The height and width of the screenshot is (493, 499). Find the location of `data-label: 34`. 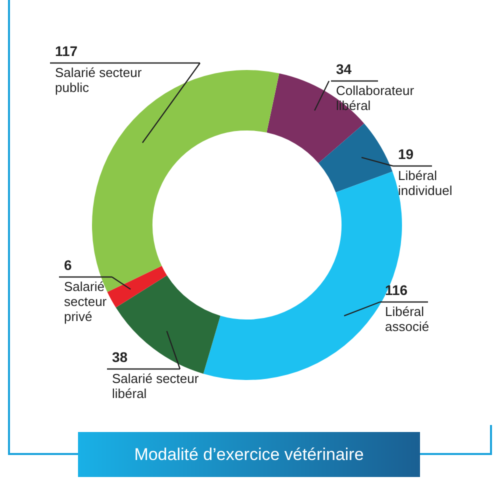

data-label: 34 is located at coordinates (344, 69).